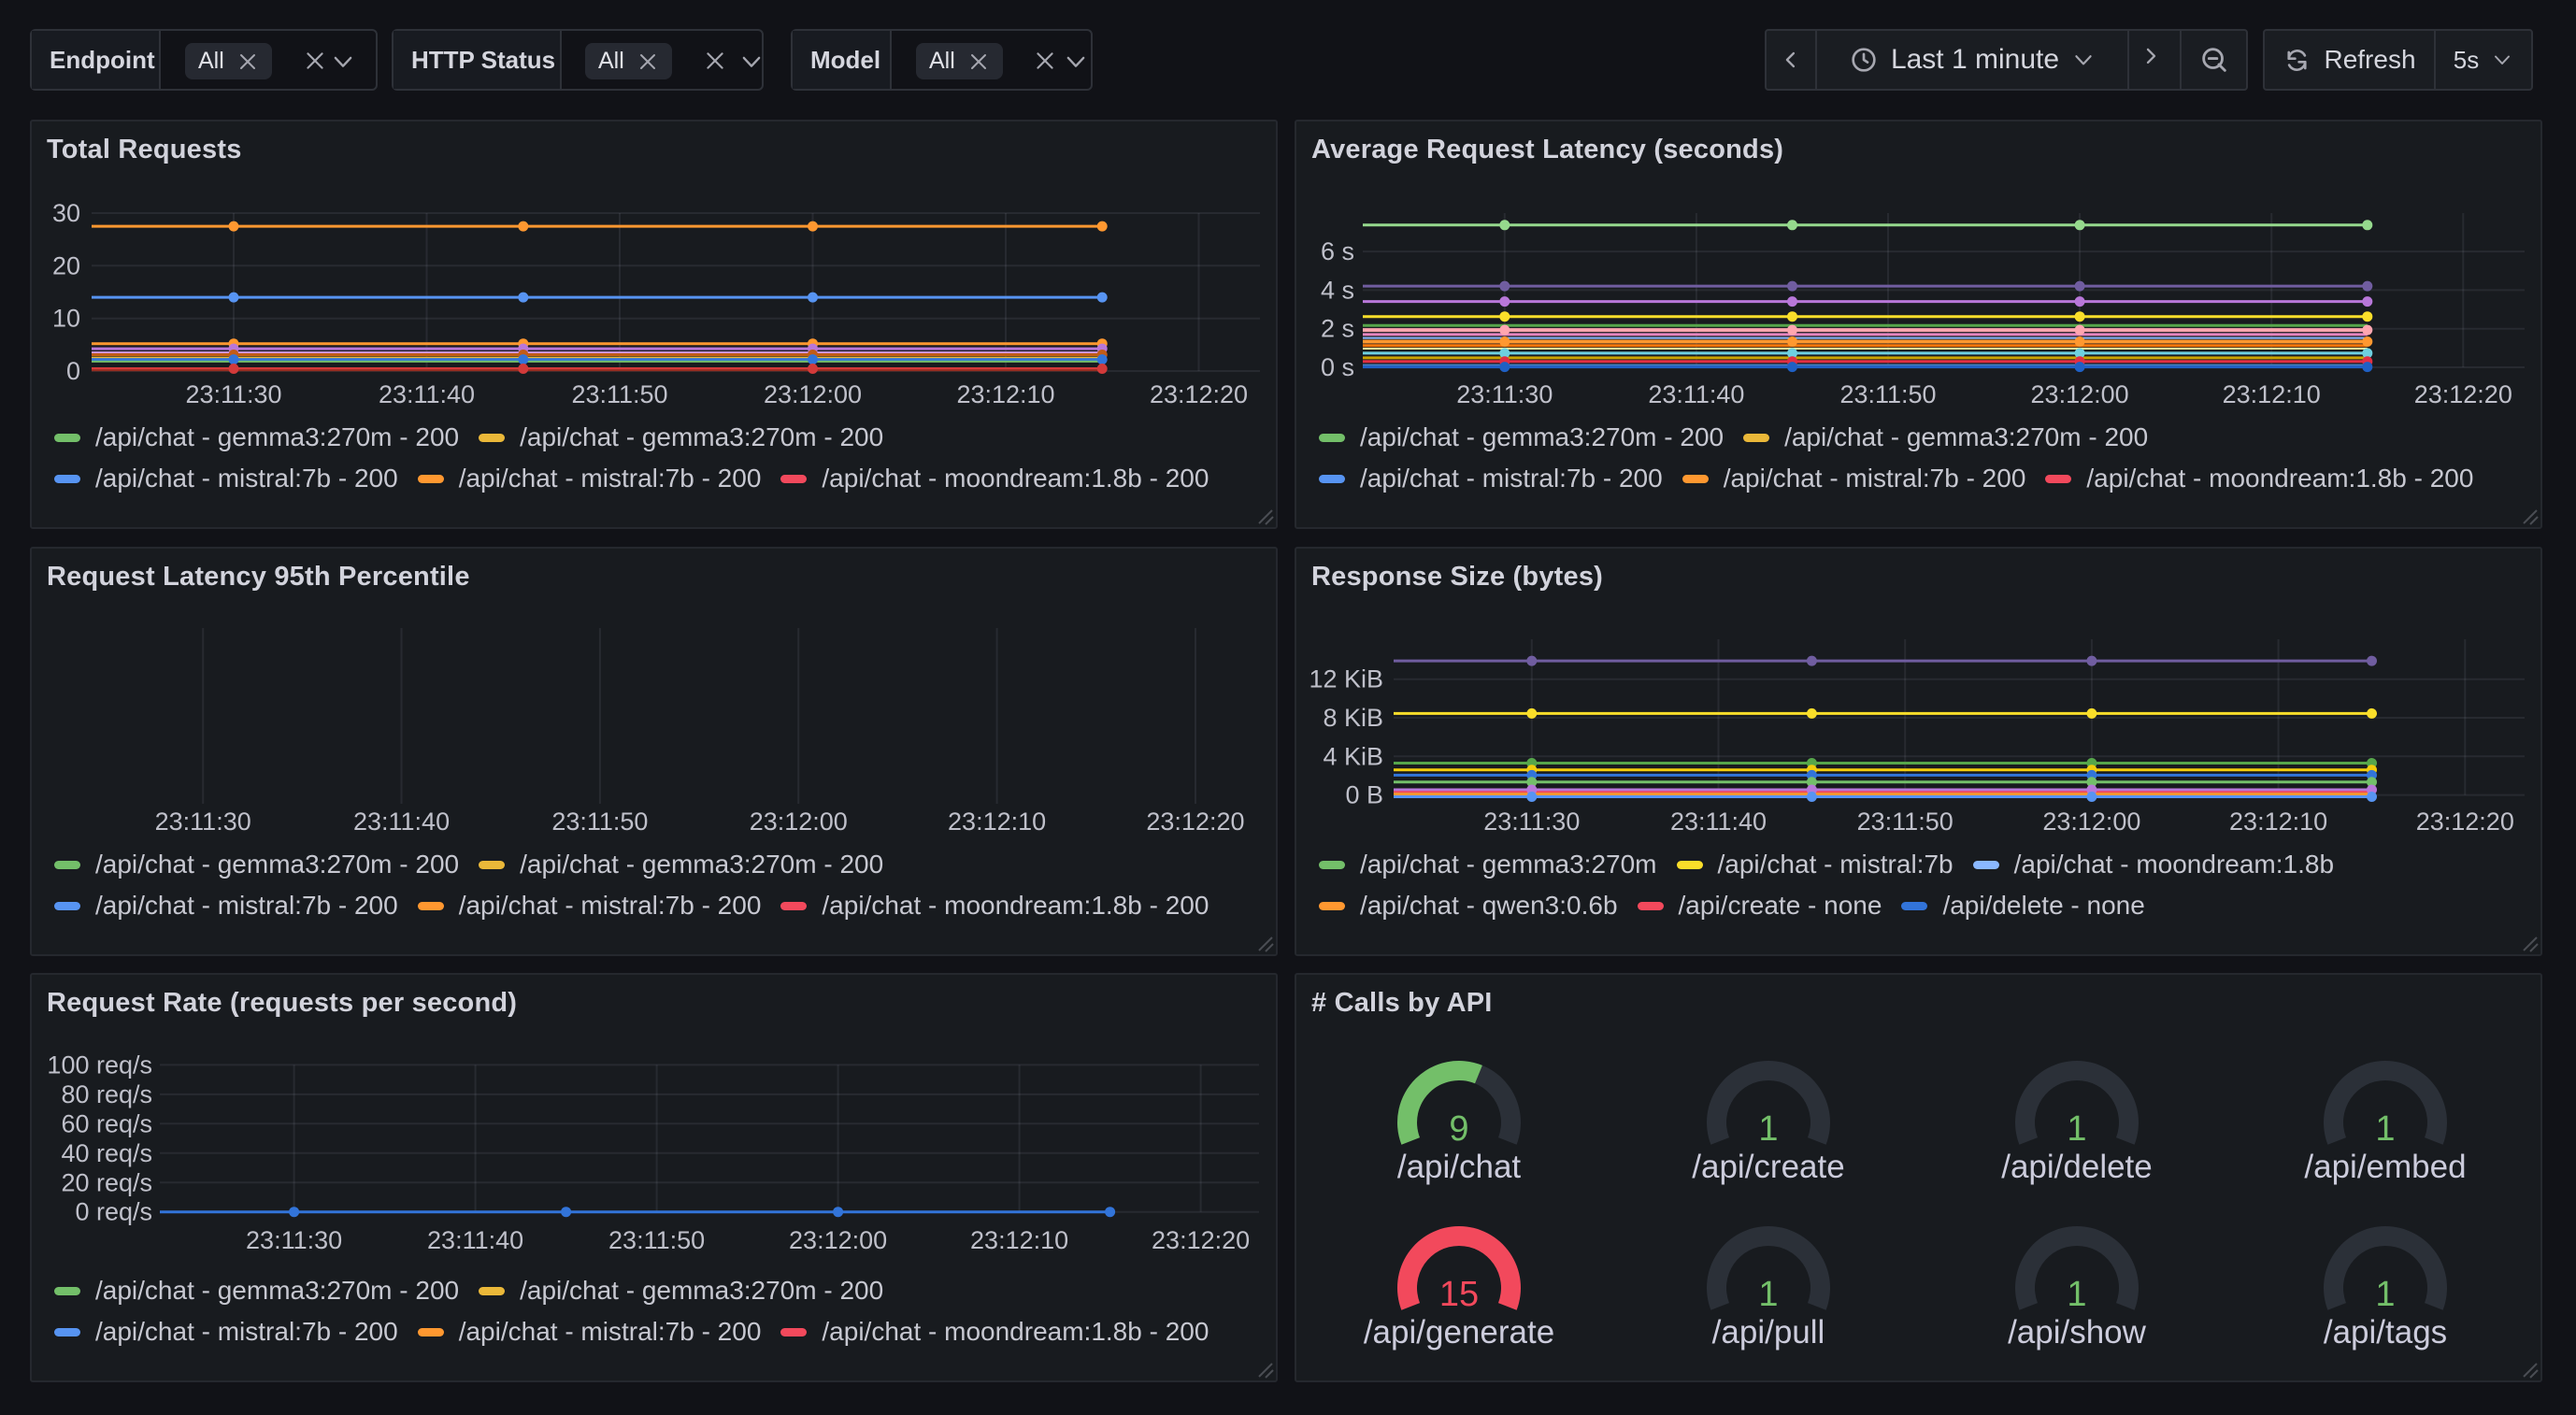 The width and height of the screenshot is (2576, 1415). Describe the element at coordinates (1337, 329) in the screenshot. I see `svg-text: 2 s` at that location.